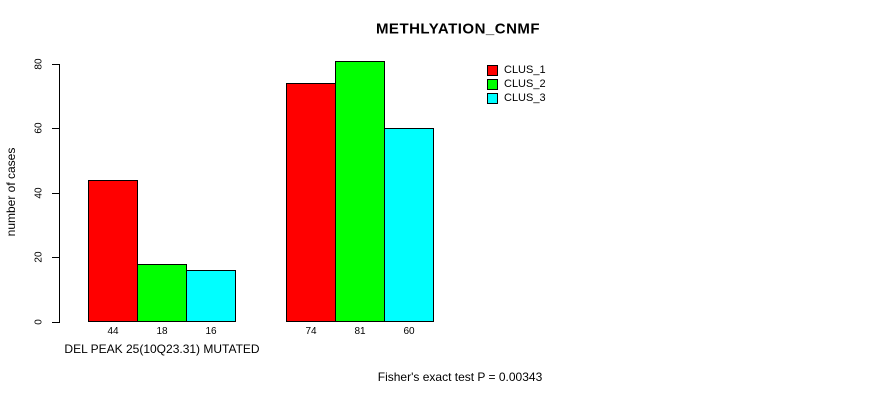 The width and height of the screenshot is (890, 400). I want to click on legend-item: CLUS_1, so click(516, 70).